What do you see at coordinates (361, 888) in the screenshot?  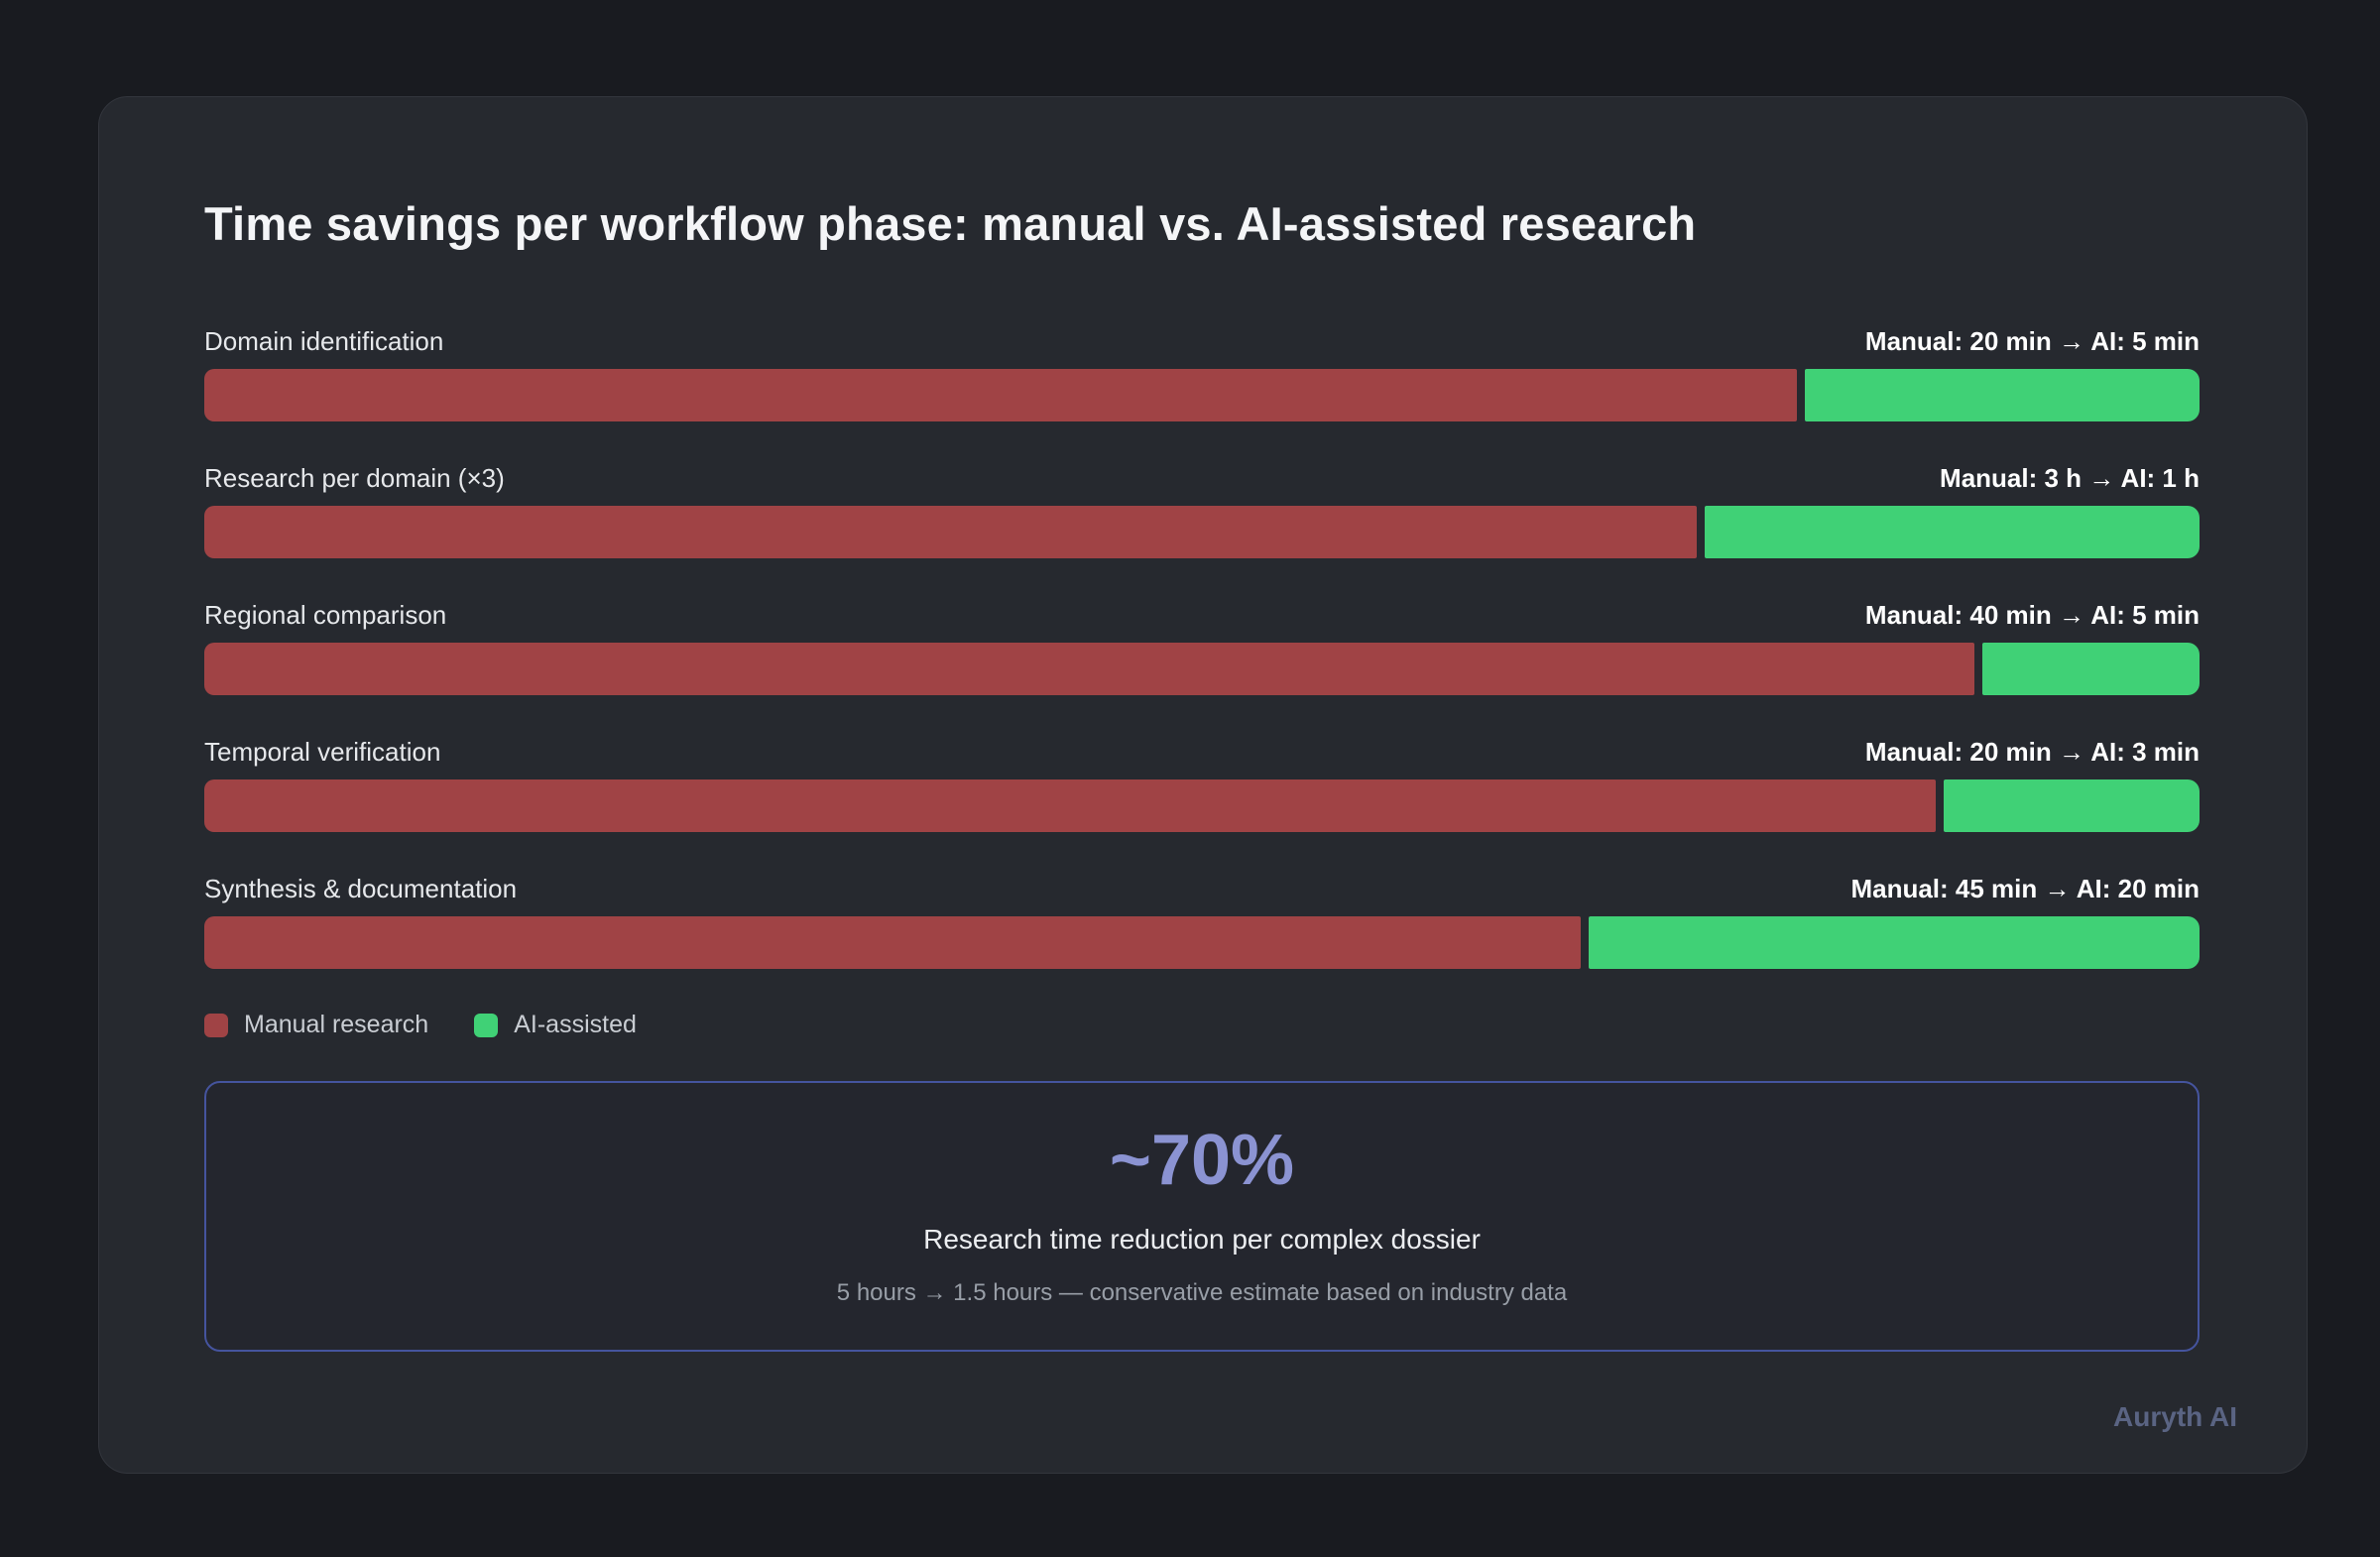 I see `phase-label: Synthesis & documentation` at bounding box center [361, 888].